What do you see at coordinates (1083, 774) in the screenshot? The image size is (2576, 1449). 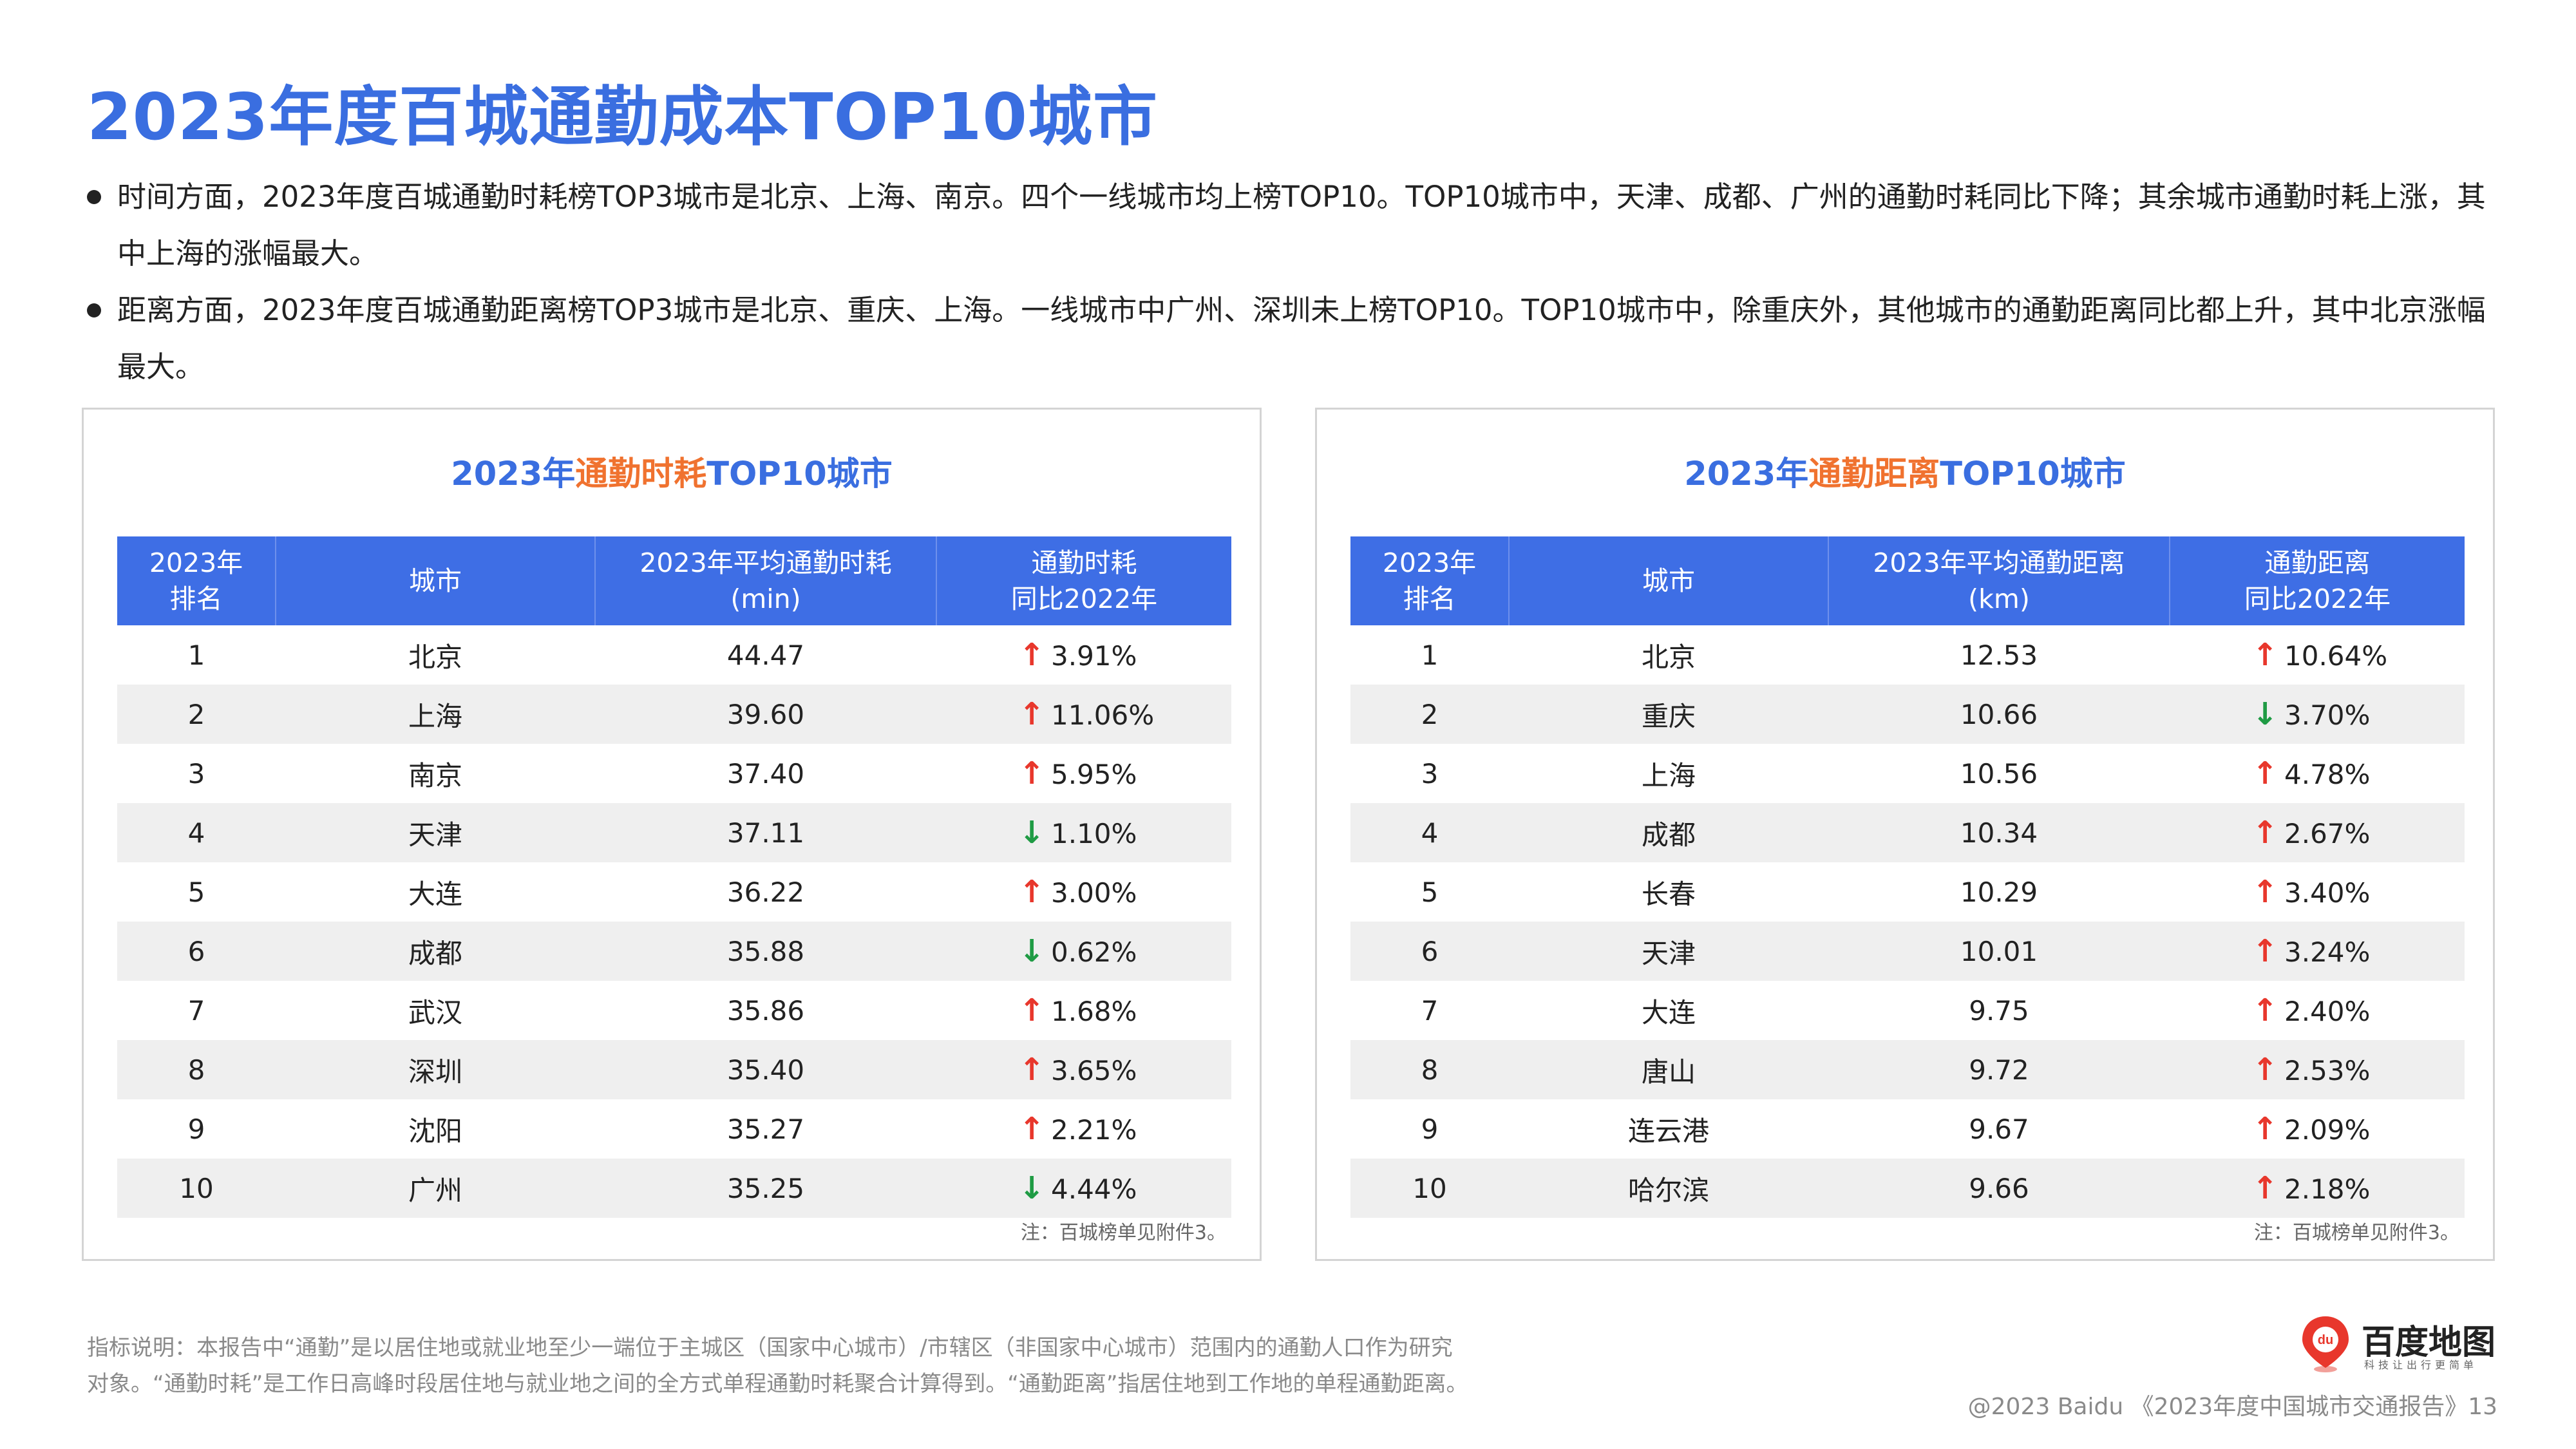 I see `change-cell: ↑ 5.95%` at bounding box center [1083, 774].